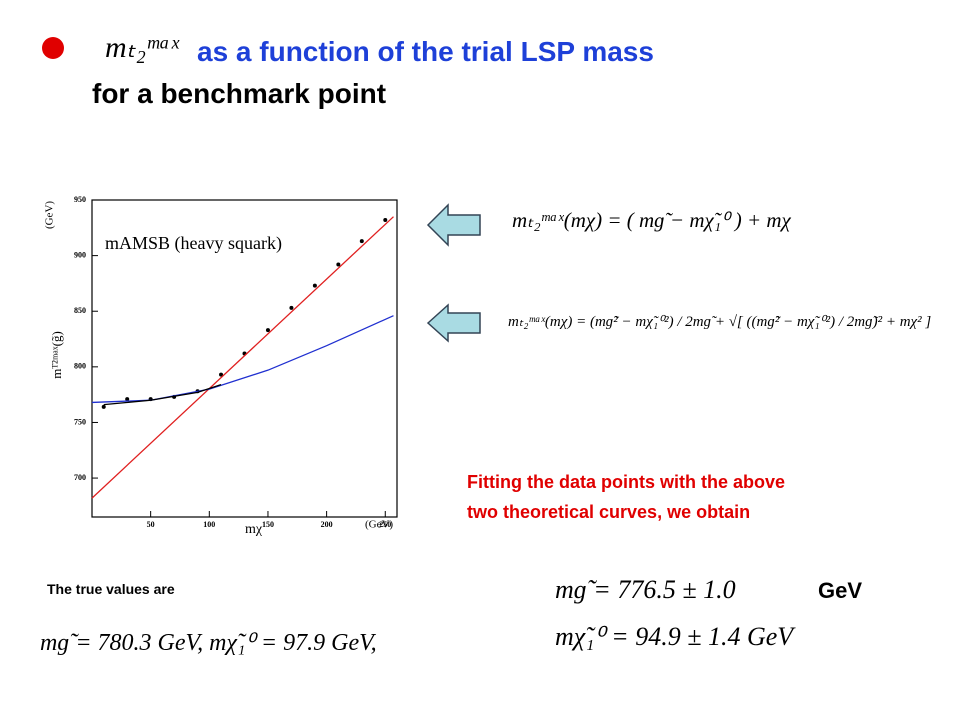  Describe the element at coordinates (254, 529) in the screenshot. I see `x-label: mχ` at that location.